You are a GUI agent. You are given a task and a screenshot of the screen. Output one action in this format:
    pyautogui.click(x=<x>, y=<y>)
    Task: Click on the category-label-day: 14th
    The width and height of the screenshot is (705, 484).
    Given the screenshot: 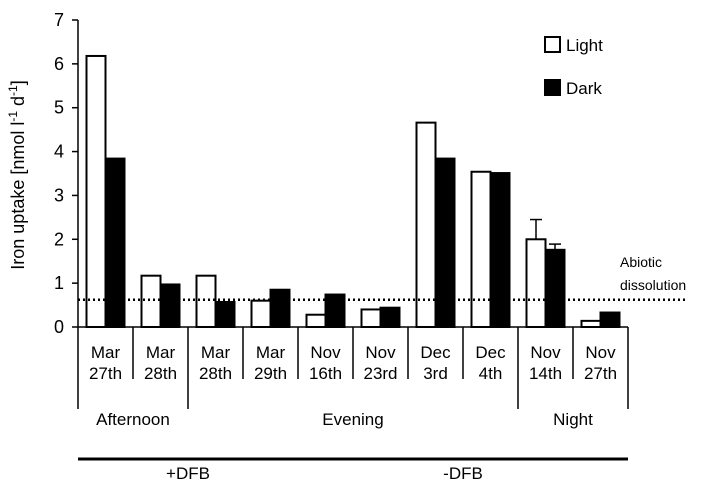 What is the action you would take?
    pyautogui.click(x=545, y=373)
    